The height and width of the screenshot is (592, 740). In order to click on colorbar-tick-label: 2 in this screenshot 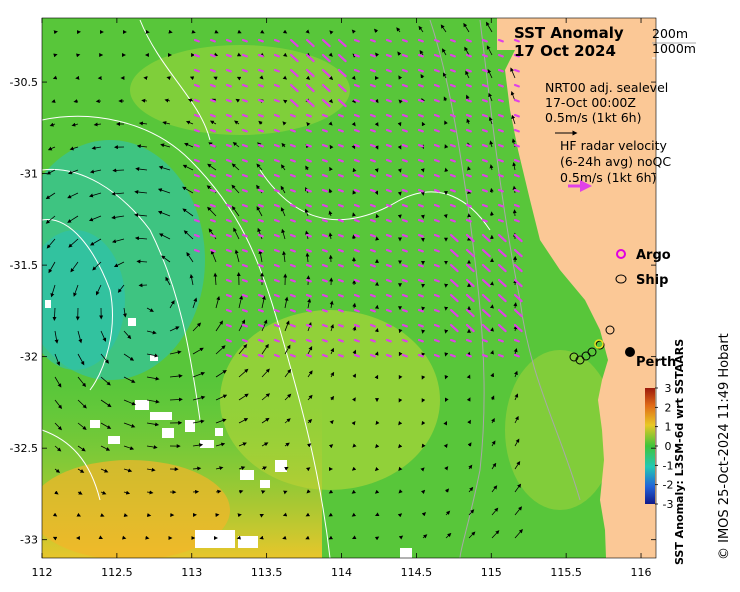, I will do `click(668, 407)`.